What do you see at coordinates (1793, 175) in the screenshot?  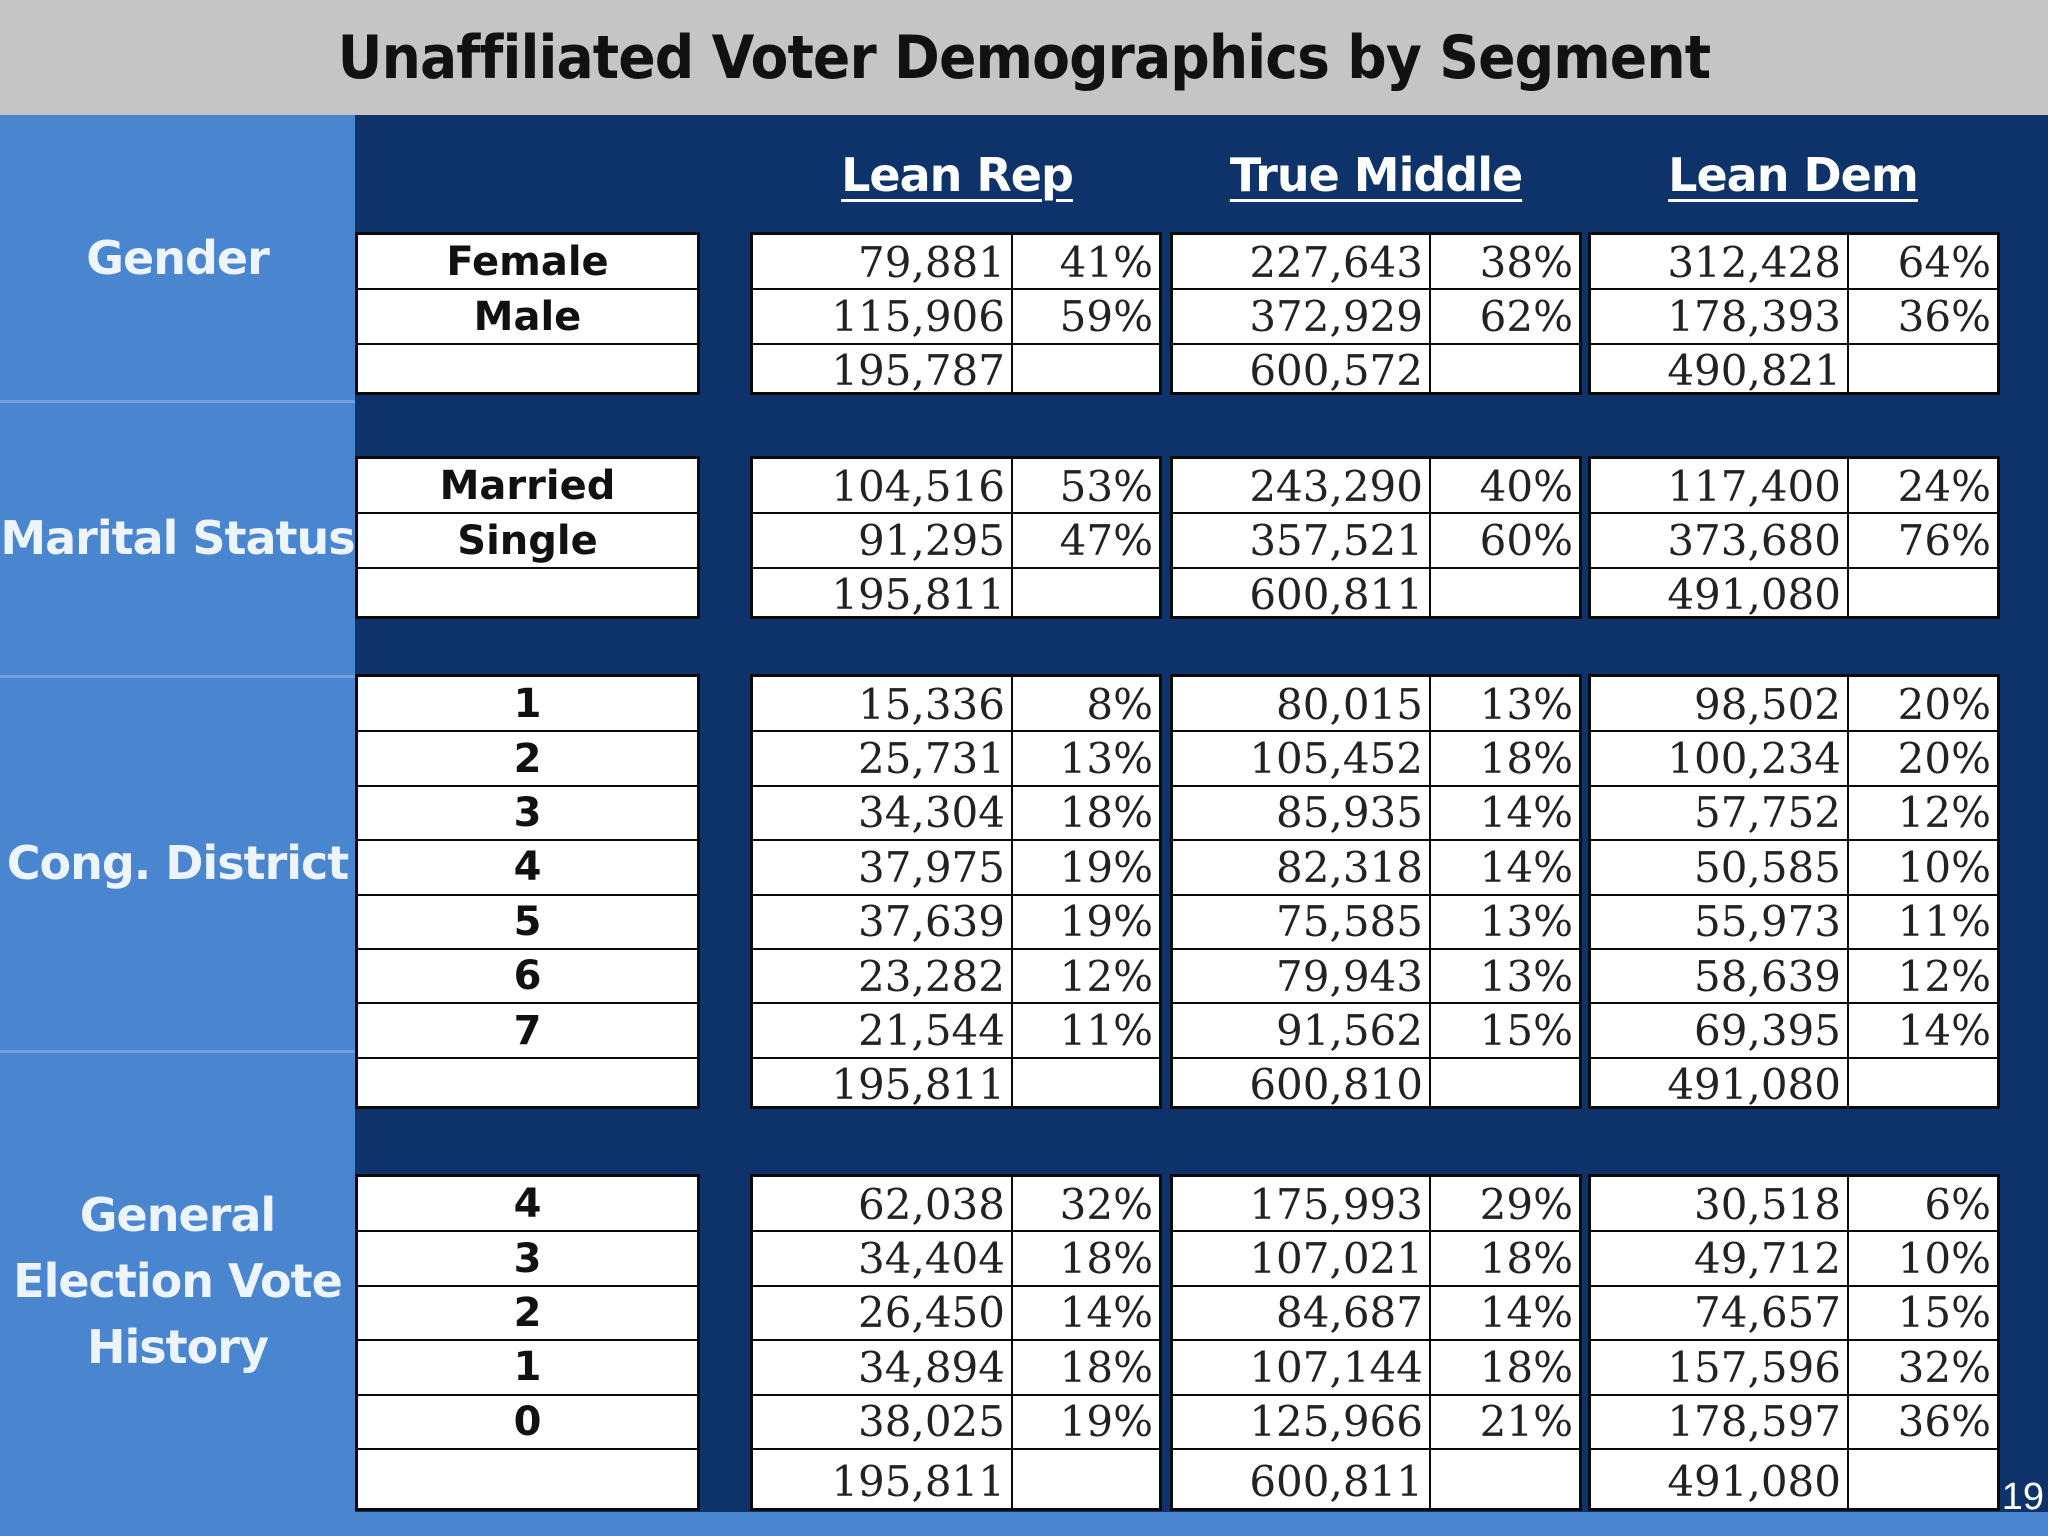 I see `column-header-lean-dem: Lean Dem` at bounding box center [1793, 175].